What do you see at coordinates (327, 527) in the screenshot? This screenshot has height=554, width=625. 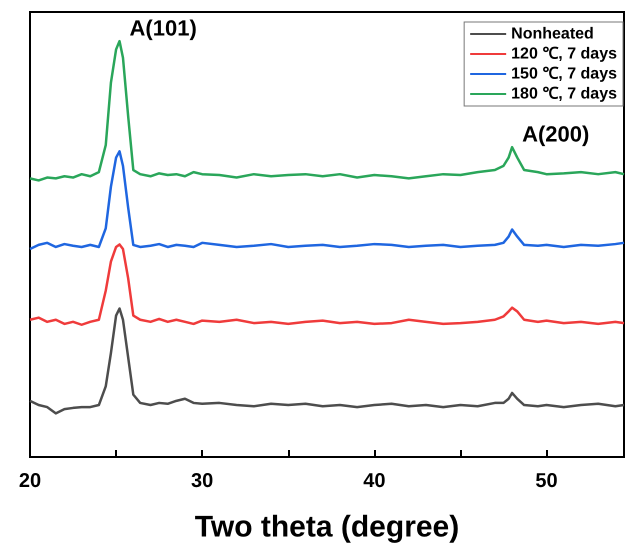 I see `x-axis-title: Two theta (degree)` at bounding box center [327, 527].